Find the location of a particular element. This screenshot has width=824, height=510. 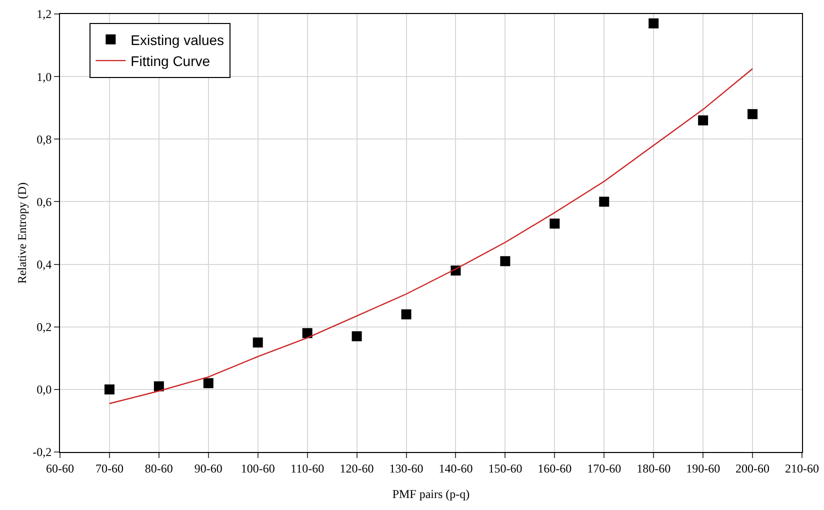

x-tick-label: 210-60 is located at coordinates (802, 468).